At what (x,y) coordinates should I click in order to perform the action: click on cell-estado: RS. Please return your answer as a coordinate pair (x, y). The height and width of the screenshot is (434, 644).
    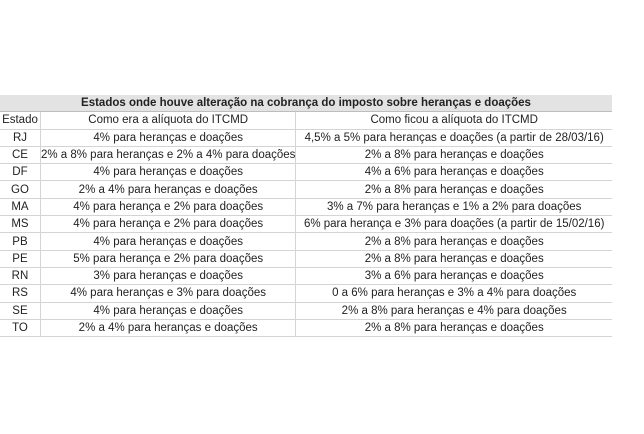
    Looking at the image, I should click on (20, 293).